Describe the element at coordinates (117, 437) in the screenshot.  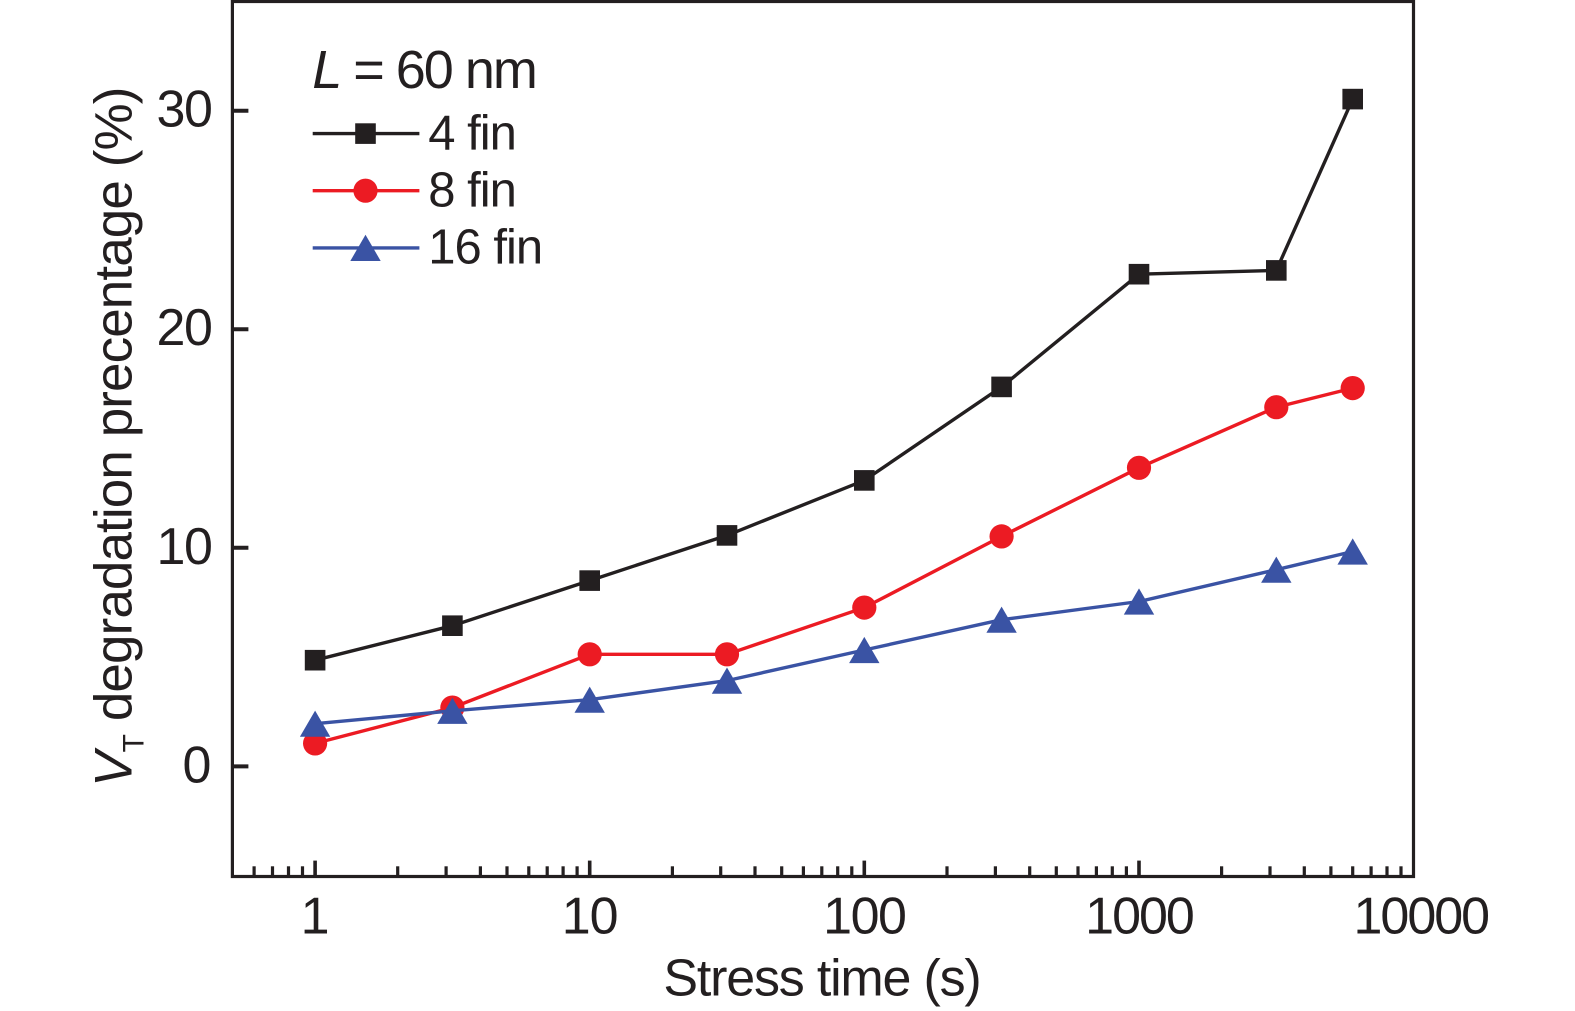
I see `svg-text: VT degradation precentage (%)` at that location.